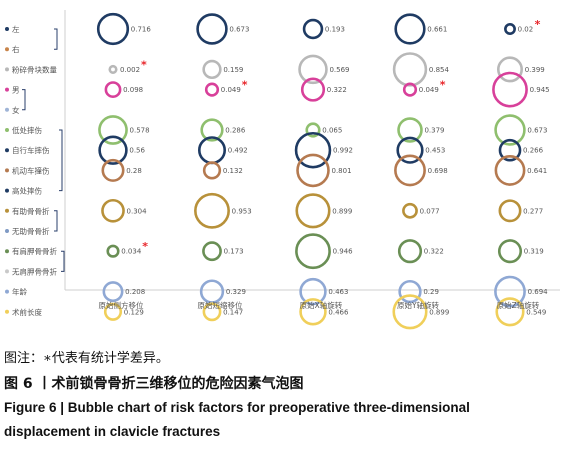 The height and width of the screenshot is (450, 575). Describe the element at coordinates (540, 90) in the screenshot. I see `factor-3-value-4: 0.945` at that location.